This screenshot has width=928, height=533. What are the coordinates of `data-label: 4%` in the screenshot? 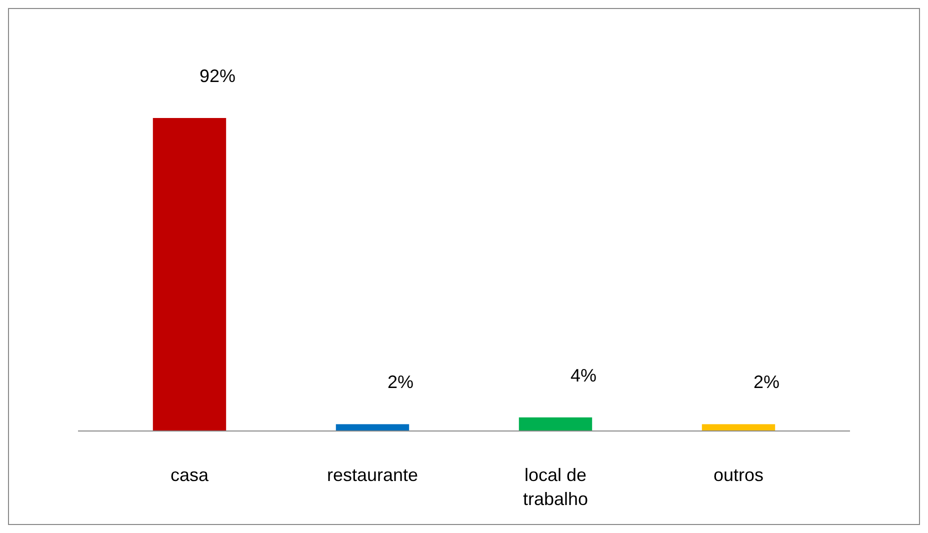 It's located at (583, 375).